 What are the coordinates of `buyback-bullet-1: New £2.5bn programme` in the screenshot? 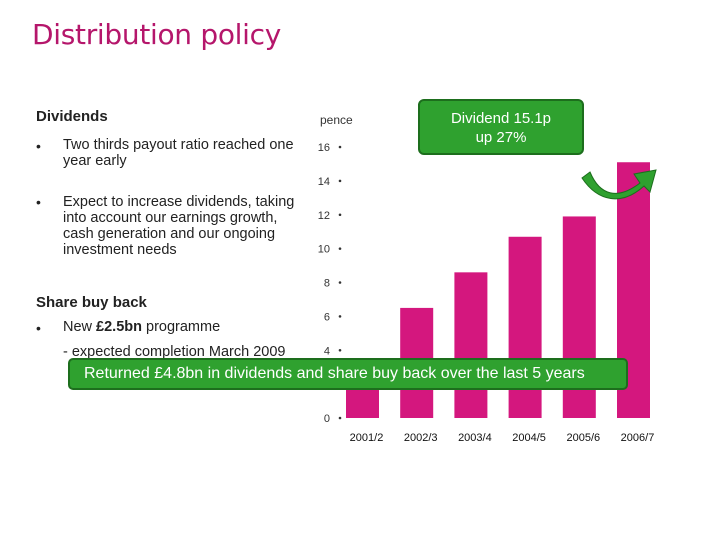 It's located at (141, 327).